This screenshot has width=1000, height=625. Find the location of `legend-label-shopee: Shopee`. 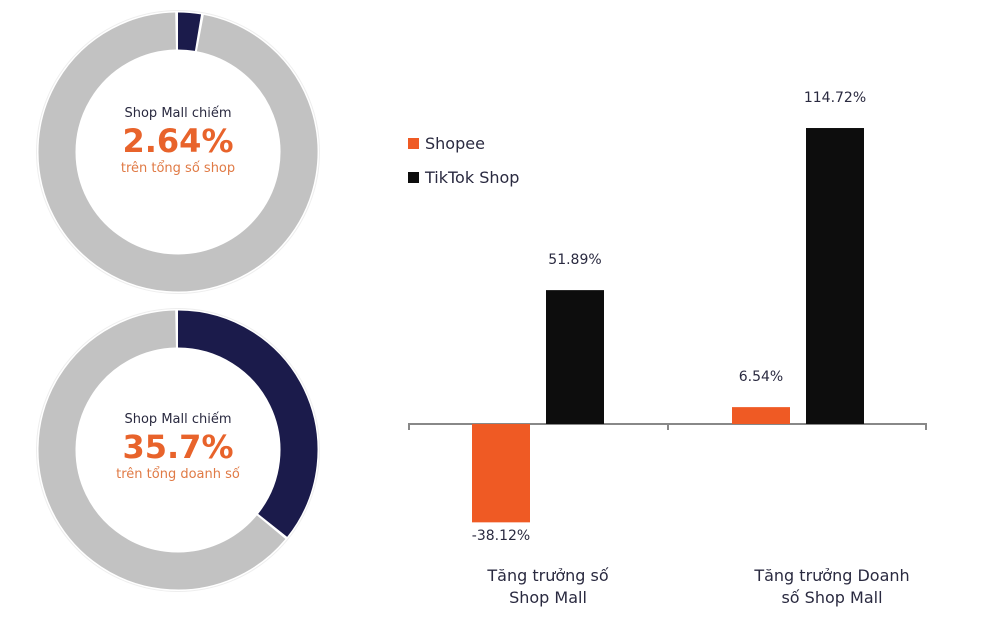

legend-label-shopee: Shopee is located at coordinates (455, 143).